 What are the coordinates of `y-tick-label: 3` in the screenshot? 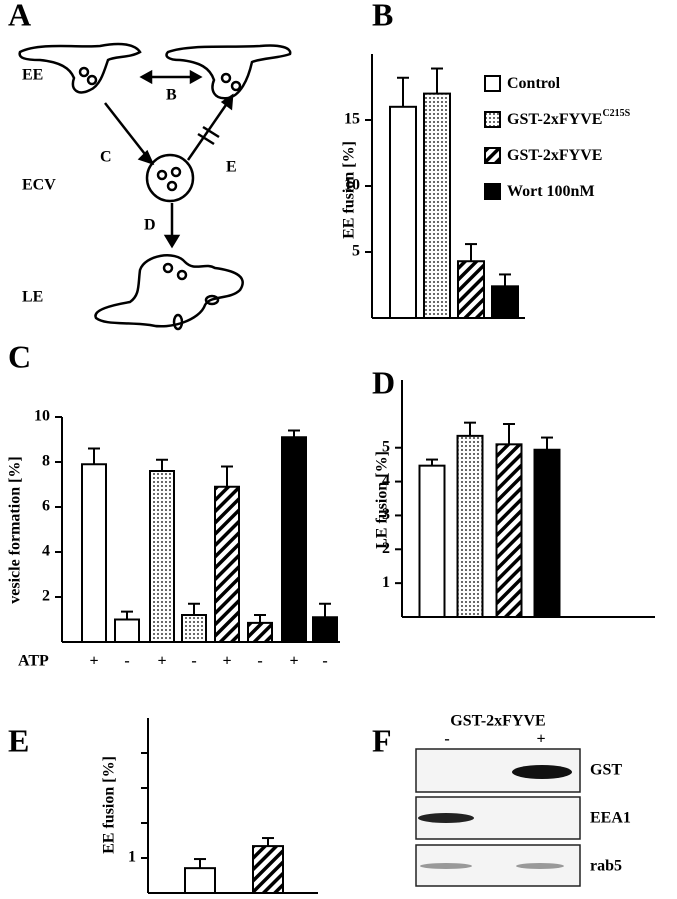 It's located at (386, 514).